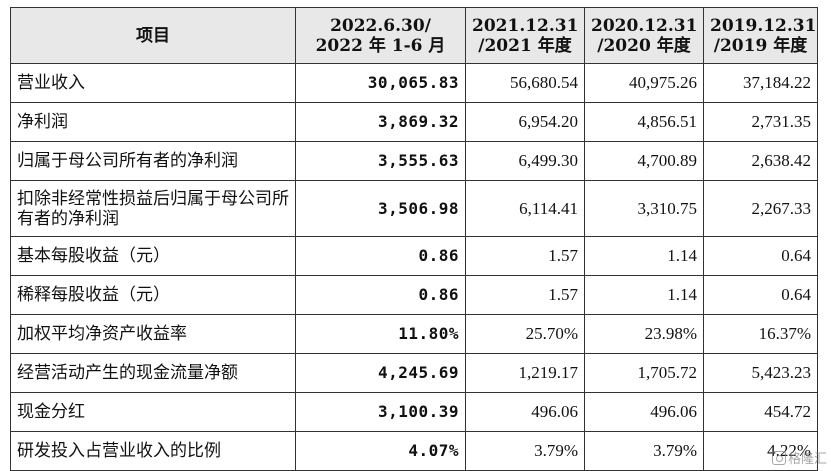 The width and height of the screenshot is (831, 471). I want to click on cell-2022h1: 3,100.39, so click(380, 412).